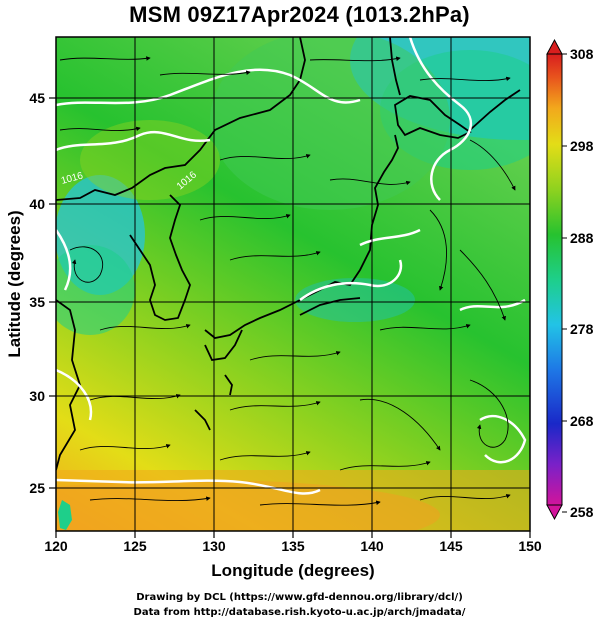  Describe the element at coordinates (292, 570) in the screenshot. I see `x-axis-title: Longitude (degrees)` at that location.